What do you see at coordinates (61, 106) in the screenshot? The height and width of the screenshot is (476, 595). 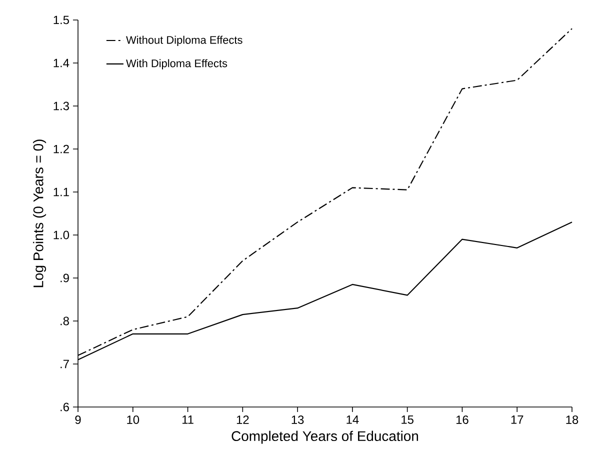 I see `y-tick-label: 1.3` at bounding box center [61, 106].